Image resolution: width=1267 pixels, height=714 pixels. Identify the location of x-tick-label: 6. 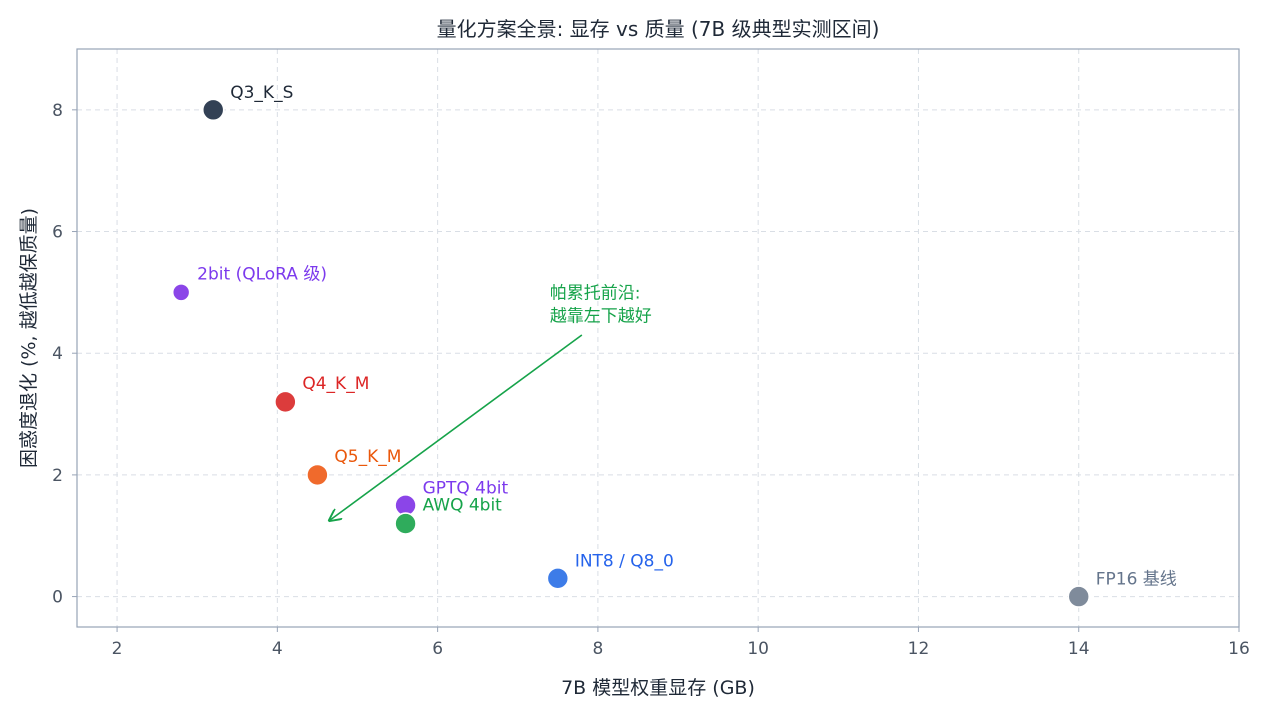
(437, 649).